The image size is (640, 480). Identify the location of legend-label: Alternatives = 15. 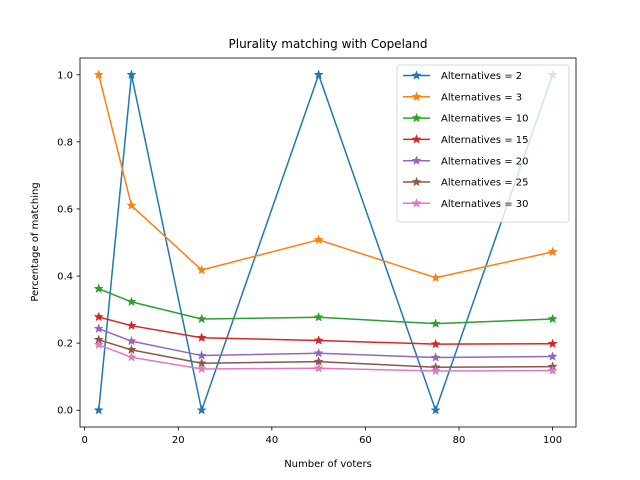
(485, 140).